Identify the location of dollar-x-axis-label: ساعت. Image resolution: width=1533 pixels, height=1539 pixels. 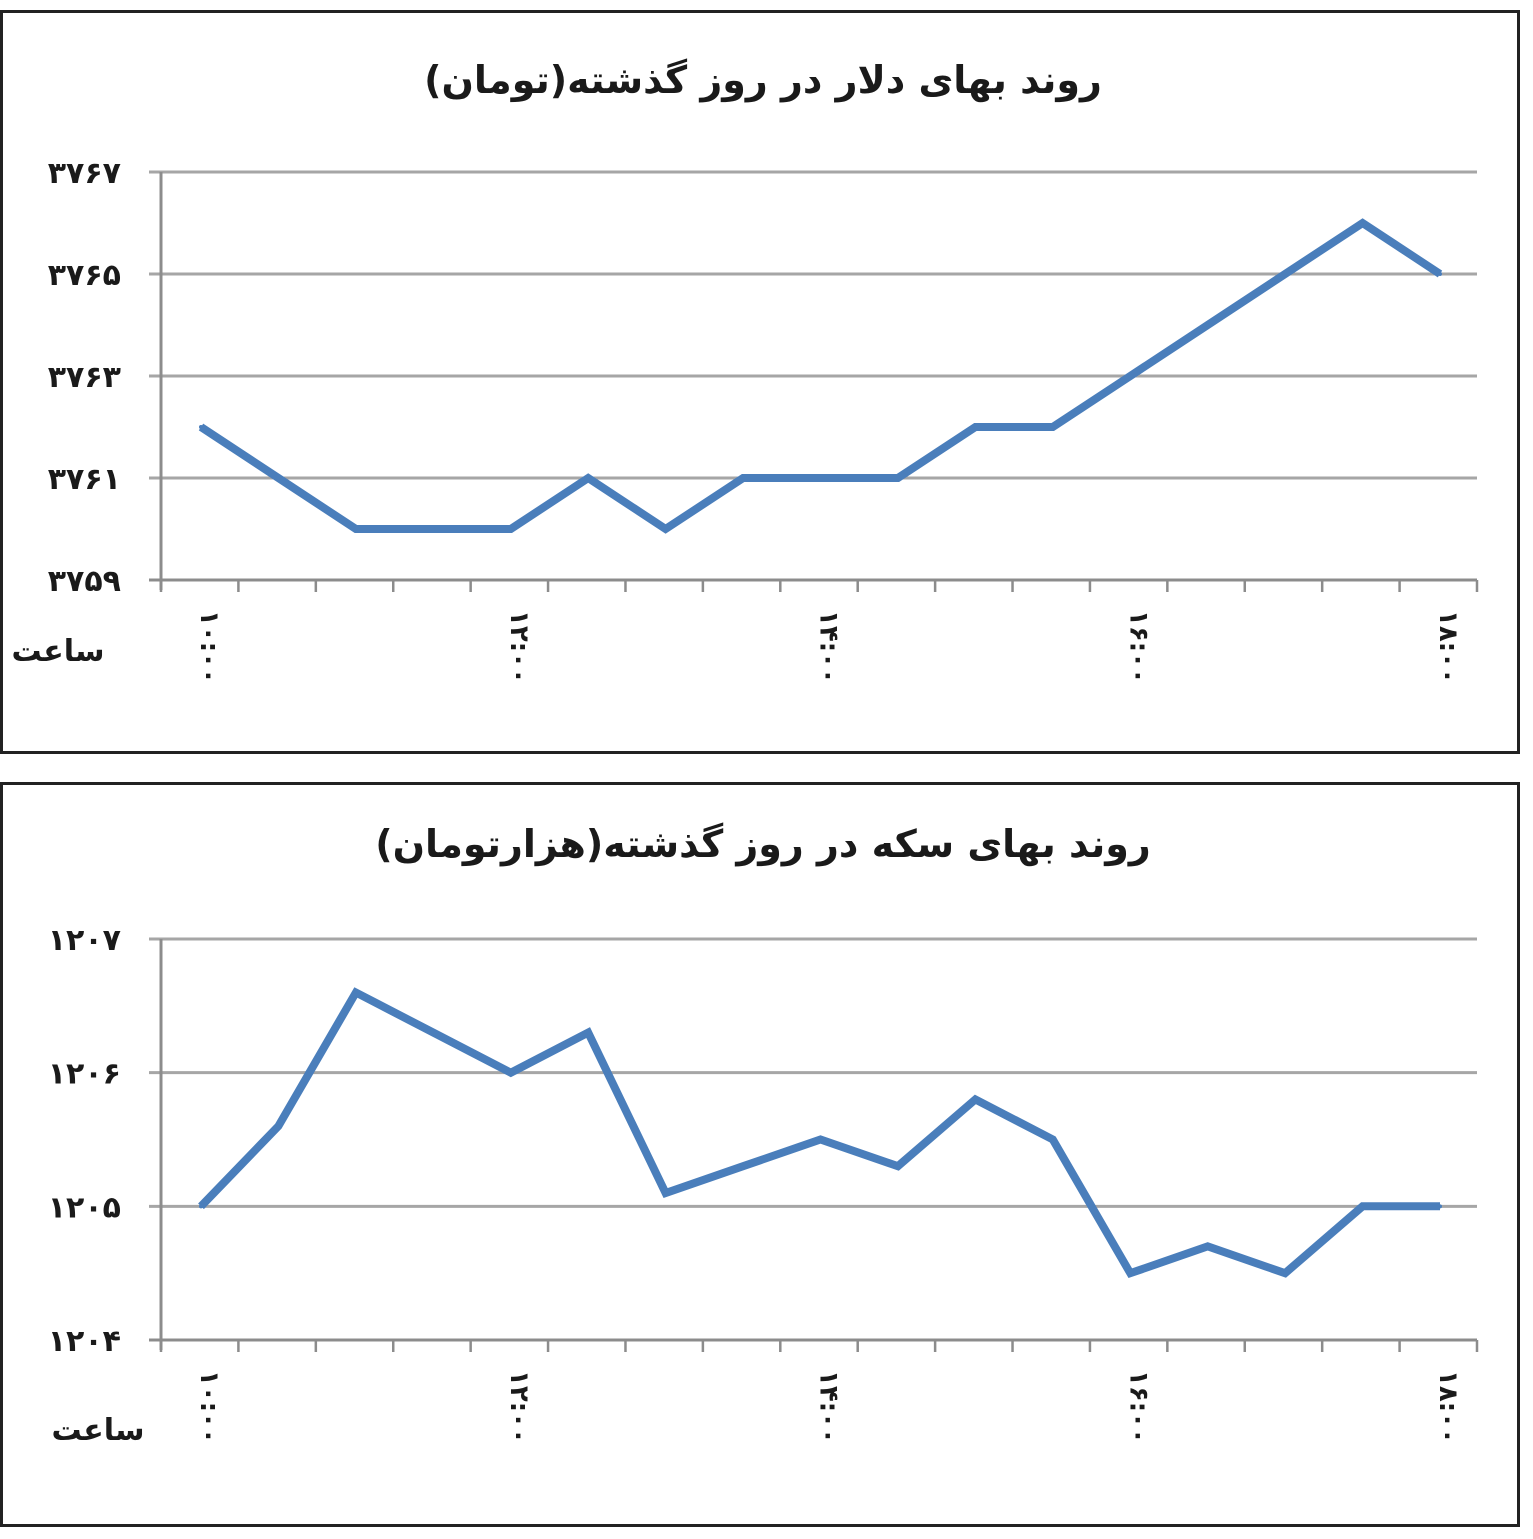
(57, 651).